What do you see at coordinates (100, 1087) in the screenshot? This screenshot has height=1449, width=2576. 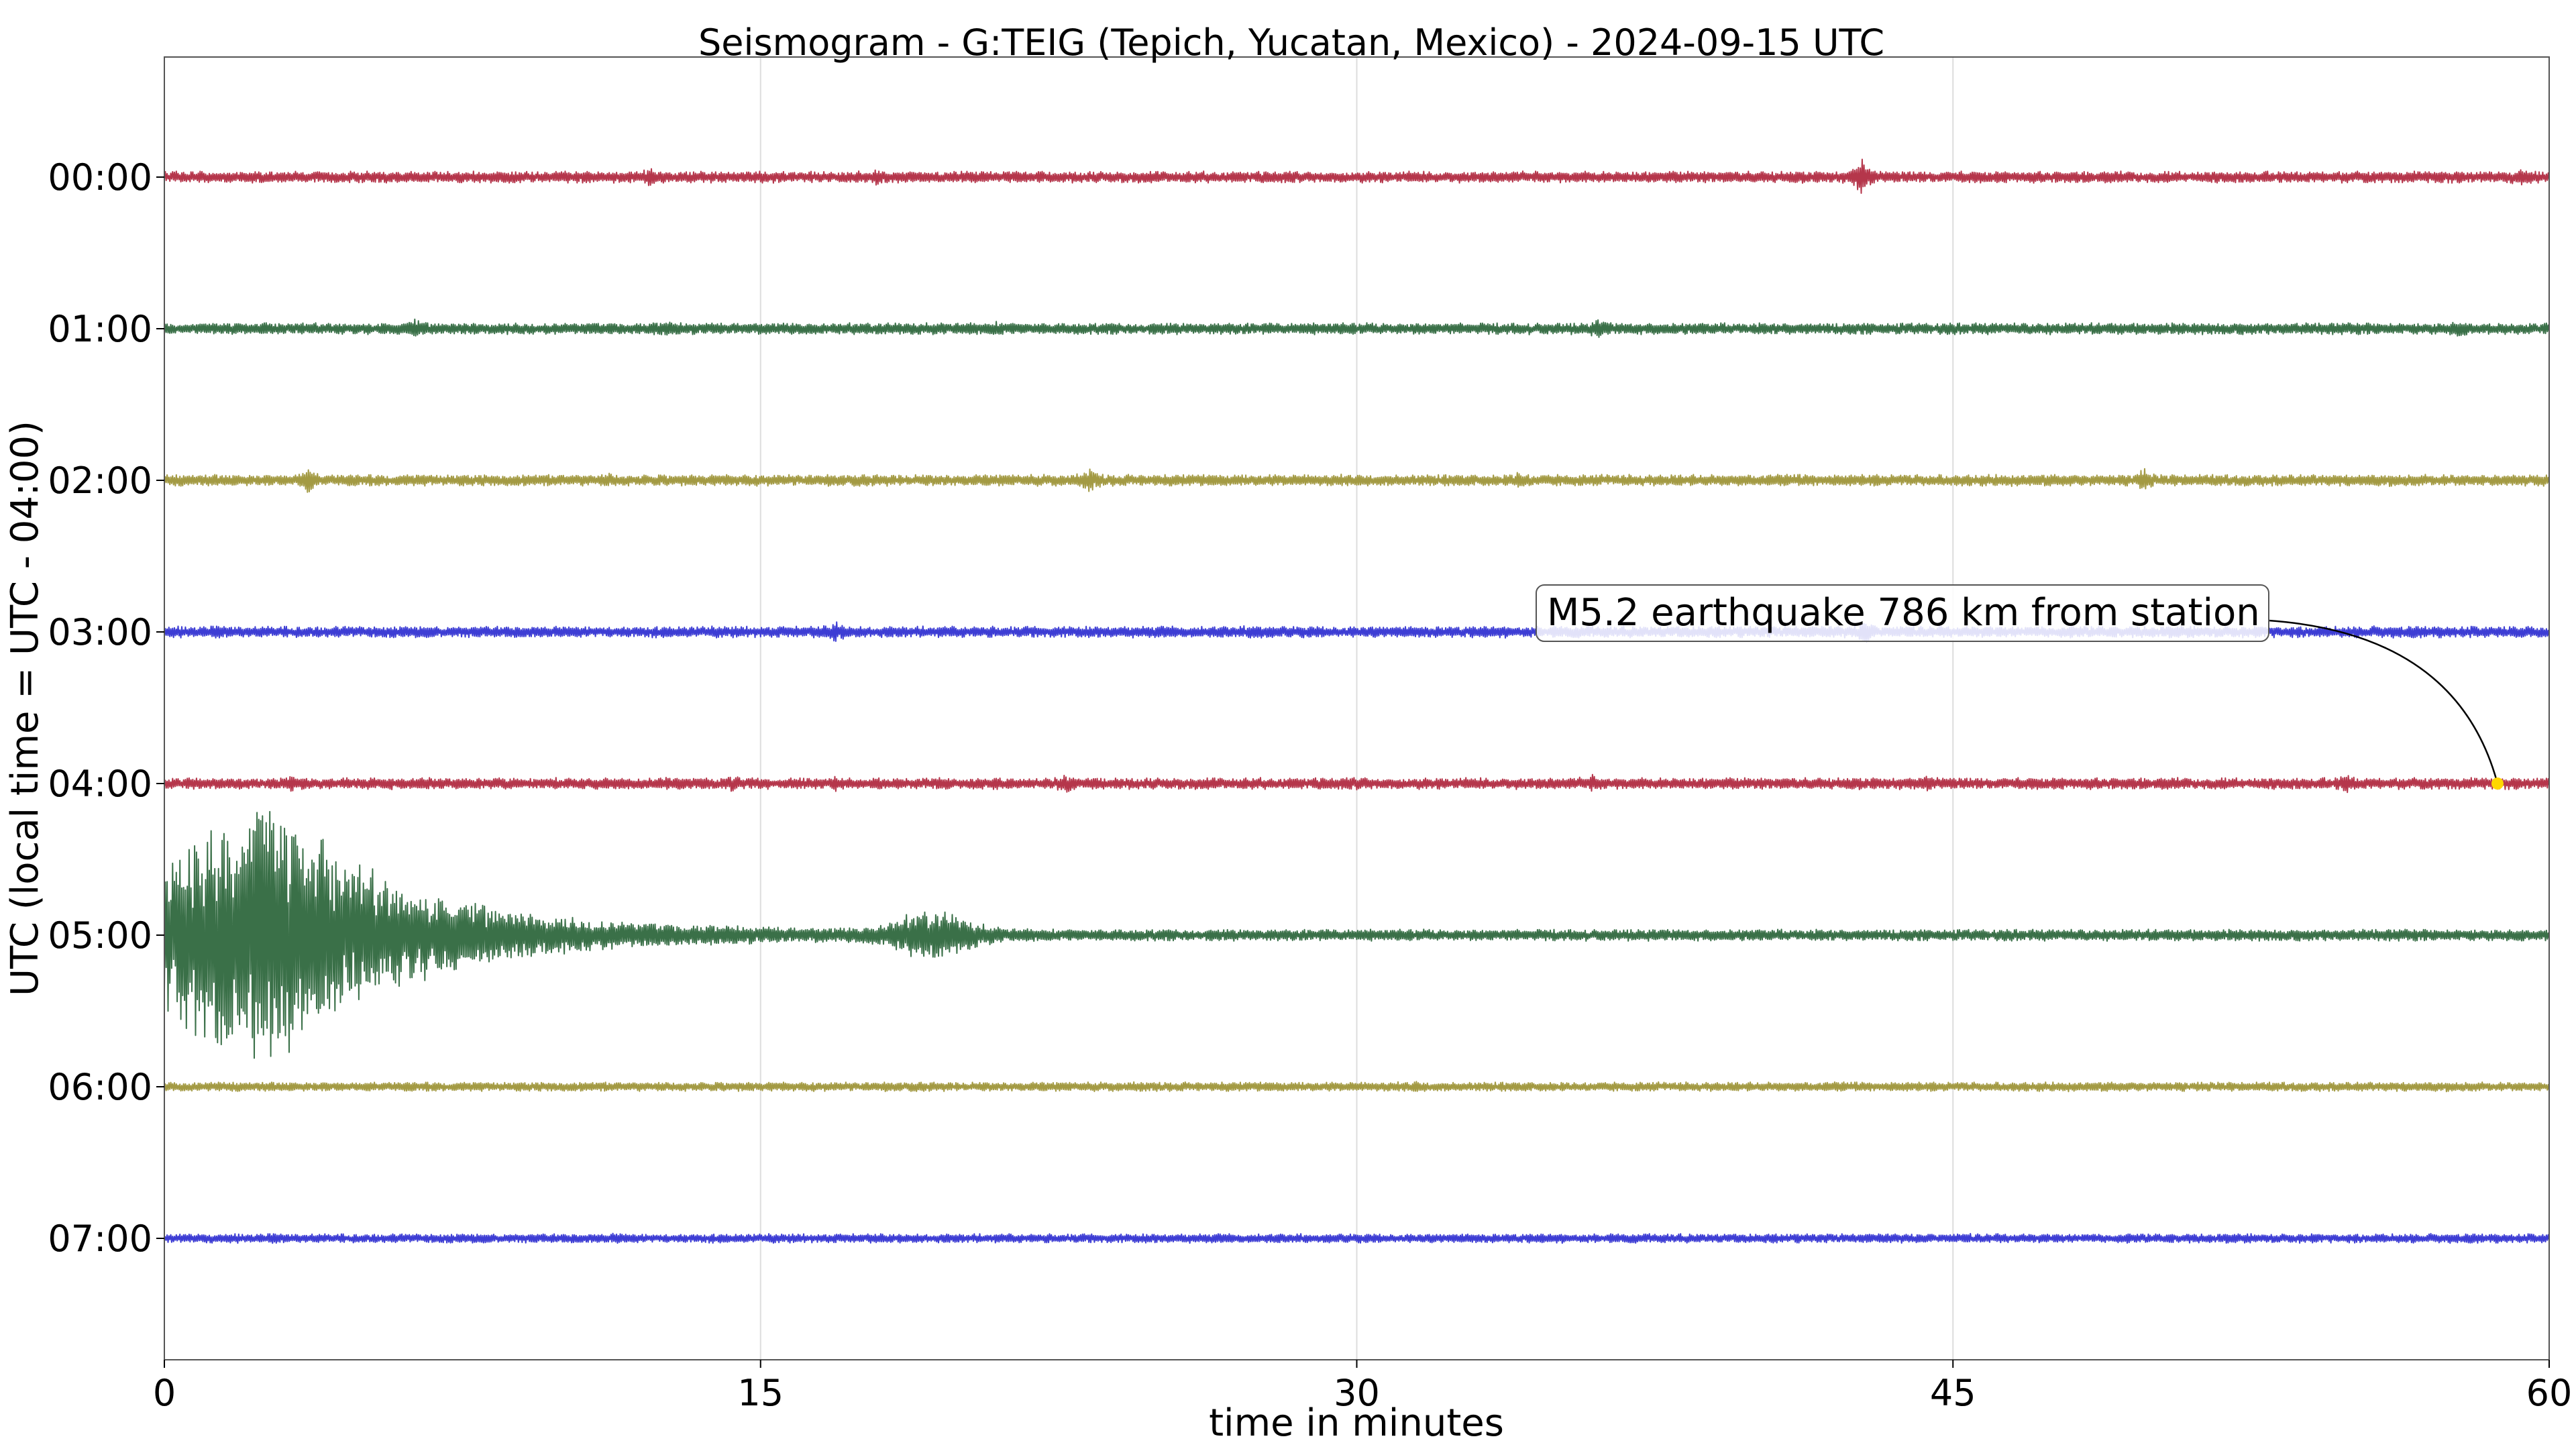 I see `y-tick-label-06:00: 06:00` at bounding box center [100, 1087].